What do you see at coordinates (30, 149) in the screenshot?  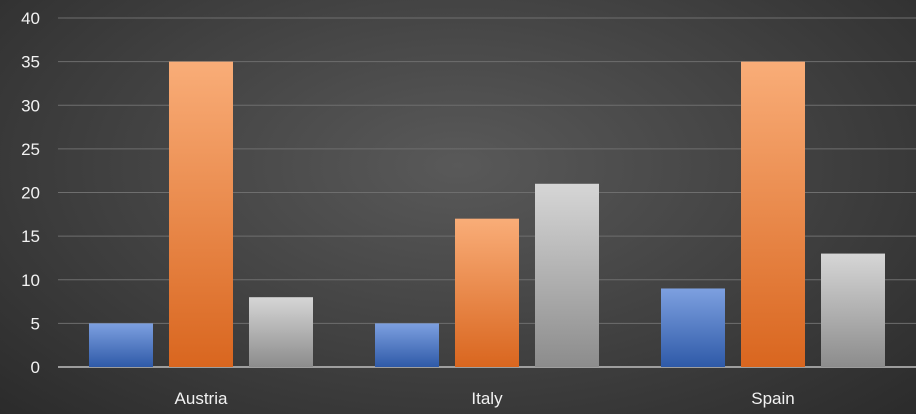 I see `y-tick-label-25: 25` at bounding box center [30, 149].